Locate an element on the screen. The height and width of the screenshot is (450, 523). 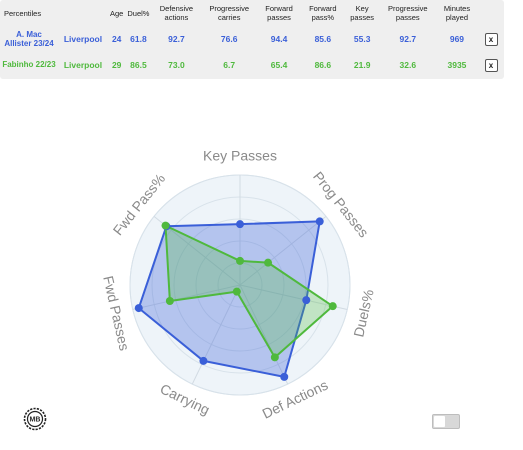
cell-minutes-played: 969 is located at coordinates (457, 39).